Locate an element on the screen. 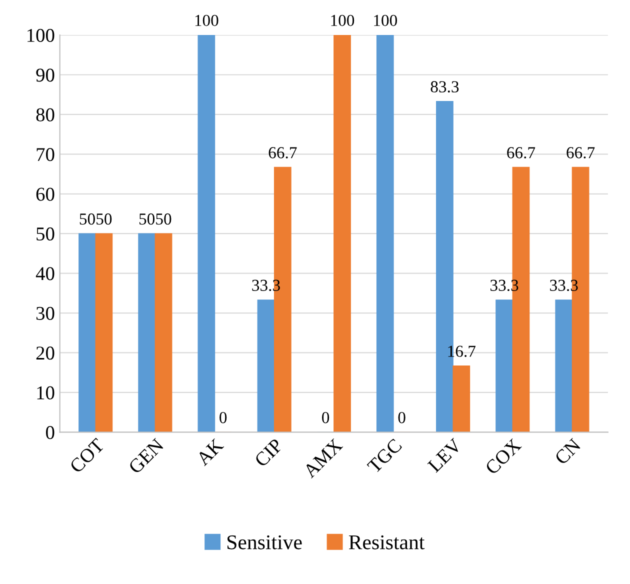 This screenshot has height=584, width=630. legend-label: Sensitive is located at coordinates (265, 542).